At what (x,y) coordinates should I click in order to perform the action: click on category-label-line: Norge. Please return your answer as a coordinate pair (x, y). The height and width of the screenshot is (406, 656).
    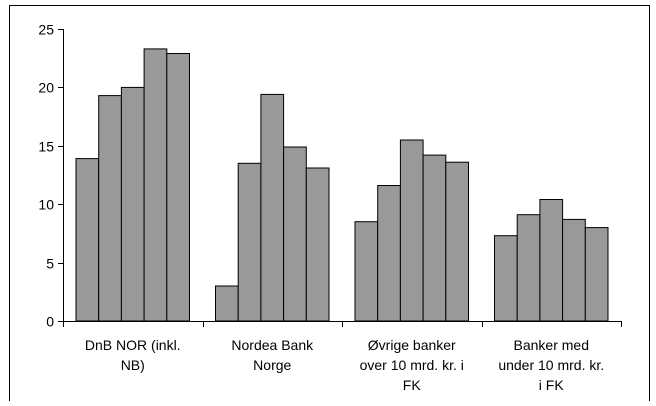
    Looking at the image, I should click on (272, 365).